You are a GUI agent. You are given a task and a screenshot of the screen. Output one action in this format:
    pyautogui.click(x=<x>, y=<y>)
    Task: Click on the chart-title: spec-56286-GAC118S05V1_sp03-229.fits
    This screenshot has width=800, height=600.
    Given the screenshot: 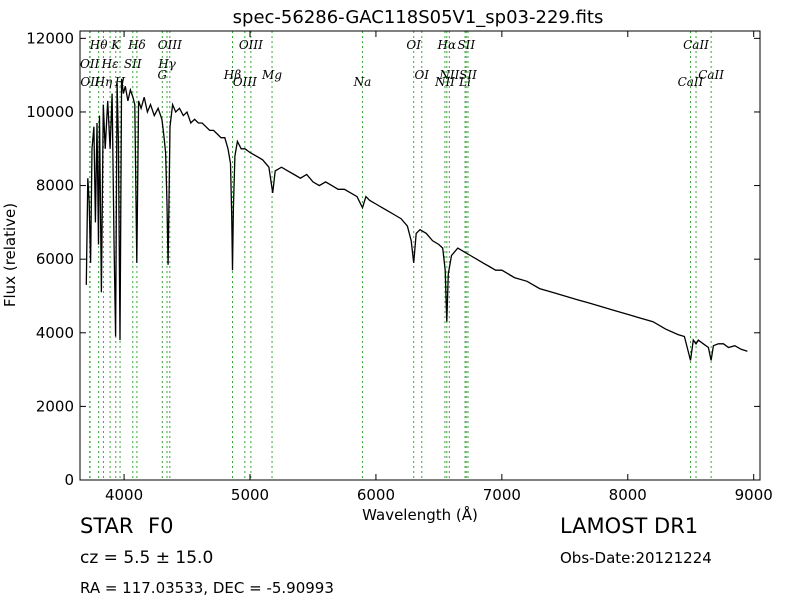 What is the action you would take?
    pyautogui.click(x=418, y=17)
    